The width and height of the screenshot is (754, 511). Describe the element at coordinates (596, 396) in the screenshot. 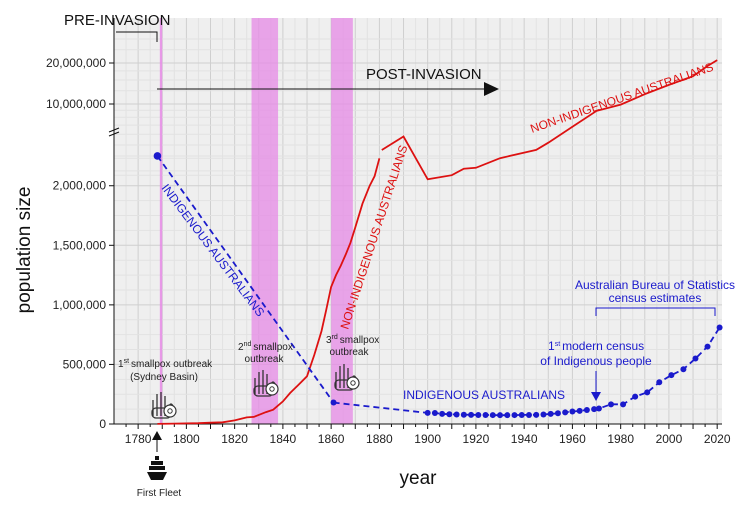

I see `census-arrowhead` at that location.